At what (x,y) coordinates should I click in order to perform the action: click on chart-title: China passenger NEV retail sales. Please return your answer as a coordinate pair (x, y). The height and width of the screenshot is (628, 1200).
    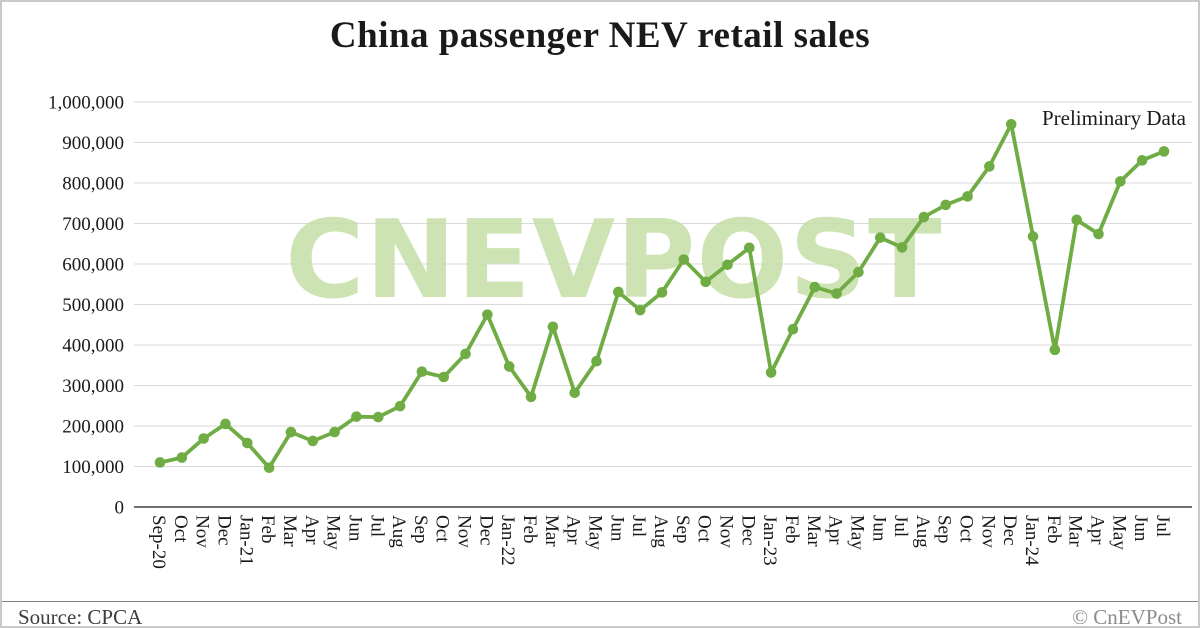
    Looking at the image, I should click on (600, 35).